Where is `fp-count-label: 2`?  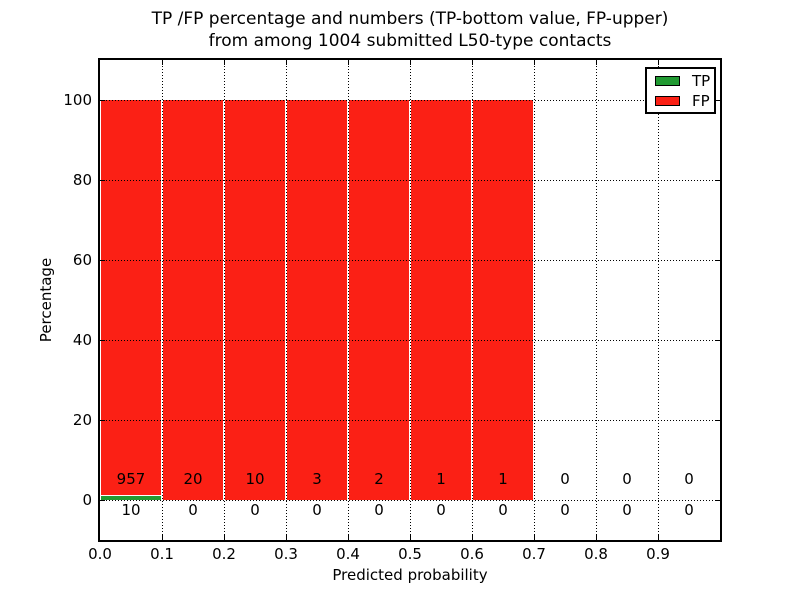
fp-count-label: 2 is located at coordinates (379, 479).